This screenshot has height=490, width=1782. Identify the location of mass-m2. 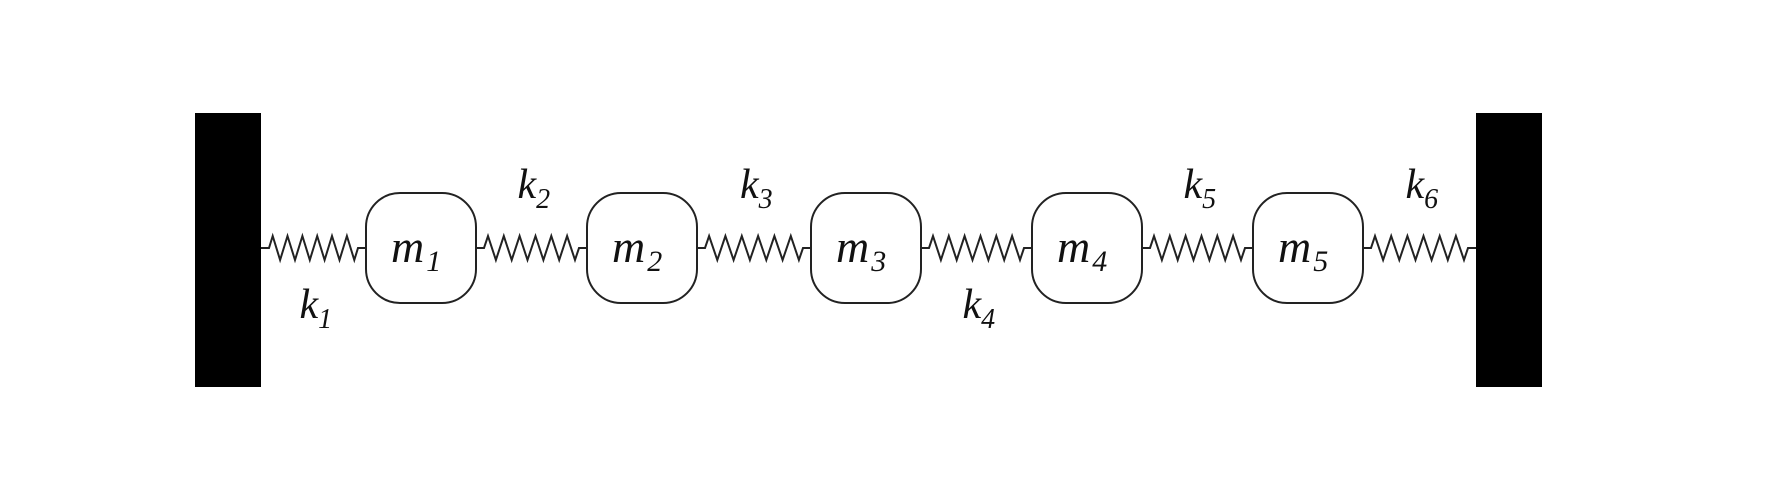
(642, 248).